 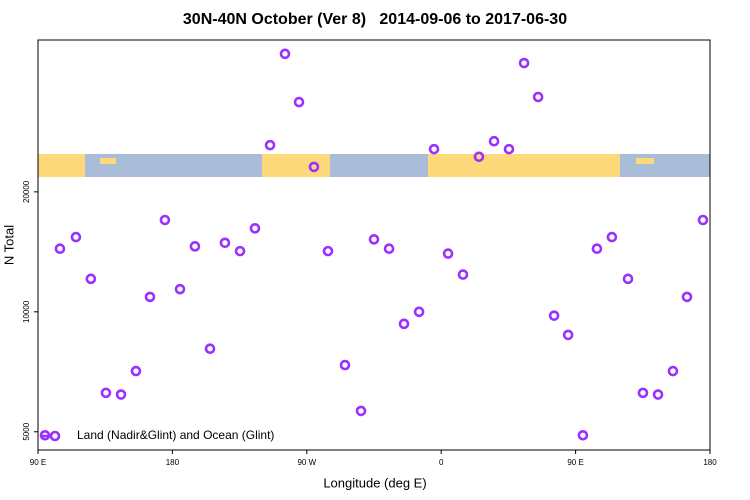 I want to click on y-tick-label: 10000, so click(x=26, y=311).